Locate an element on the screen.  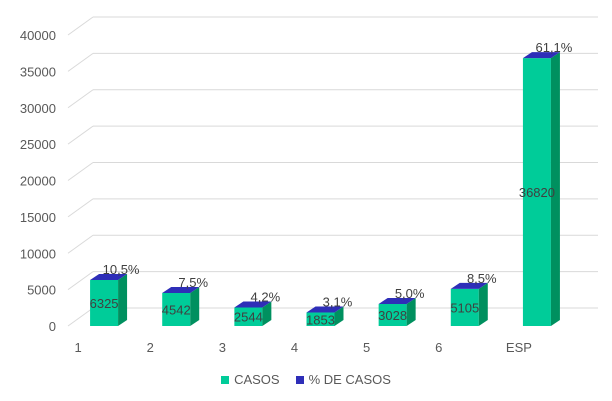
legend-swatch-casos is located at coordinates (225, 379).